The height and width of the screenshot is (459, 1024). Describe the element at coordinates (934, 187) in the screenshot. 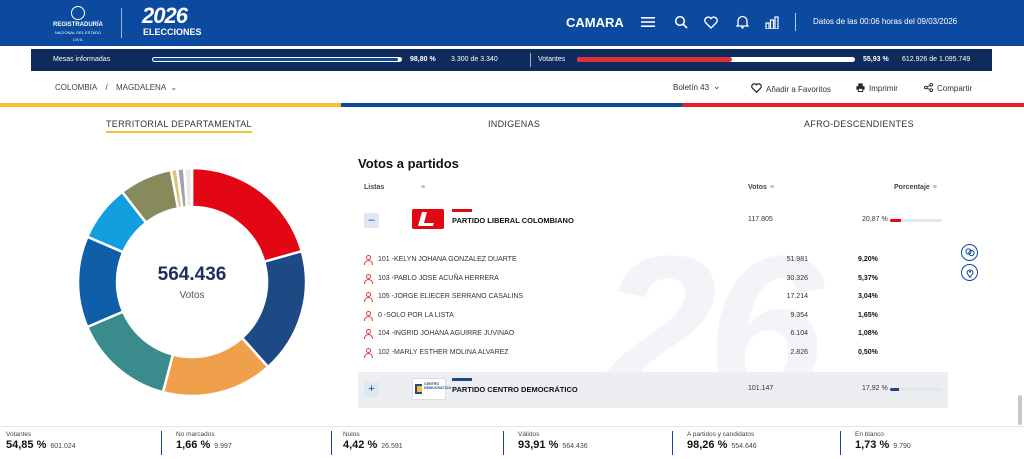

I see `sort-icon: ≡` at that location.